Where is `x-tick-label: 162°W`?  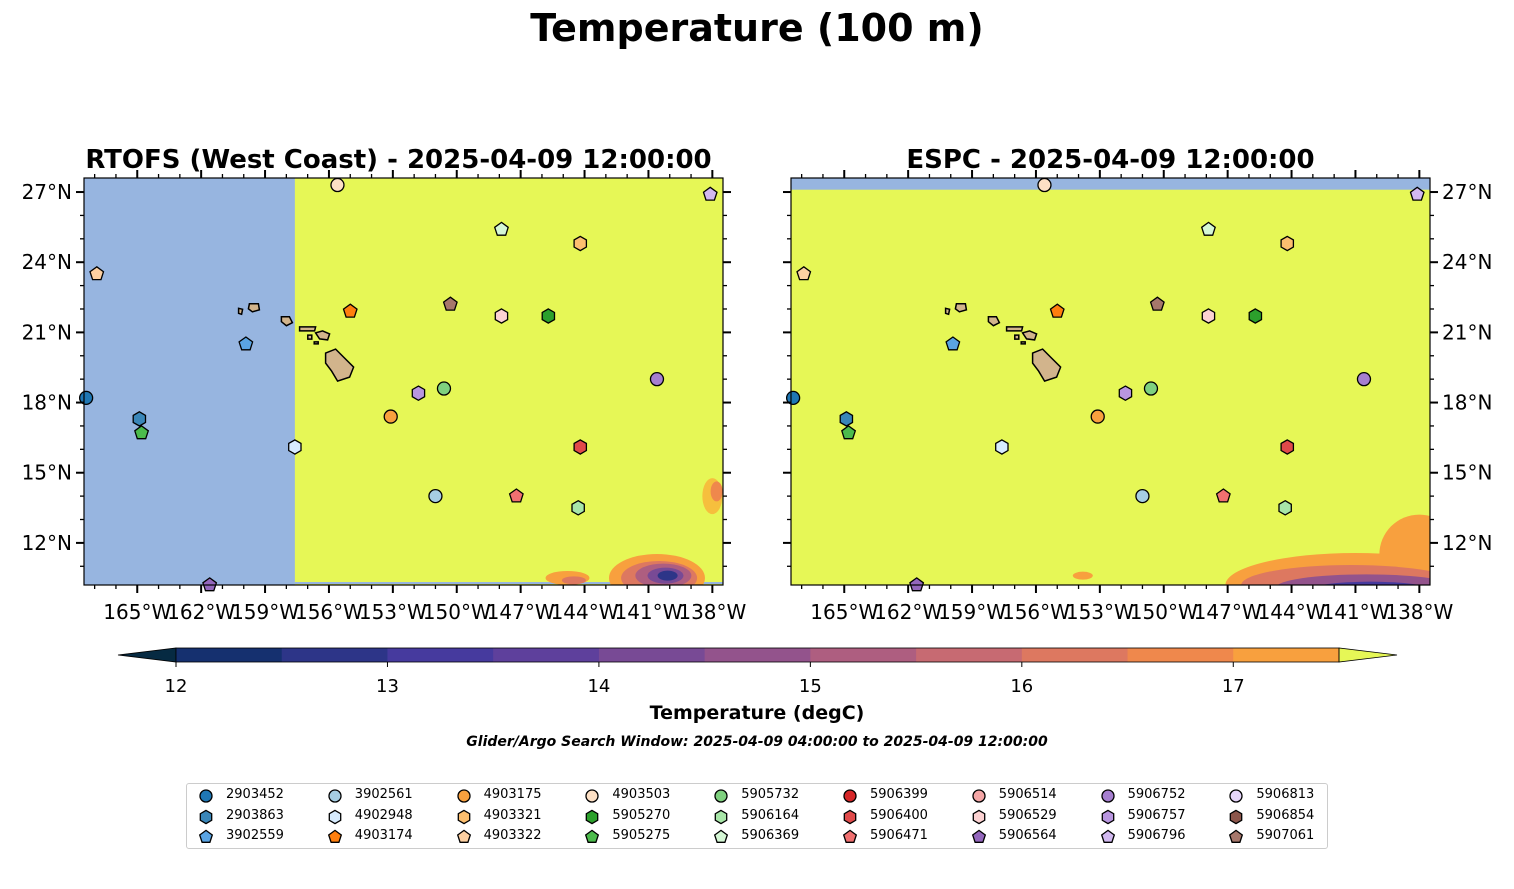
x-tick-label: 162°W is located at coordinates (908, 612).